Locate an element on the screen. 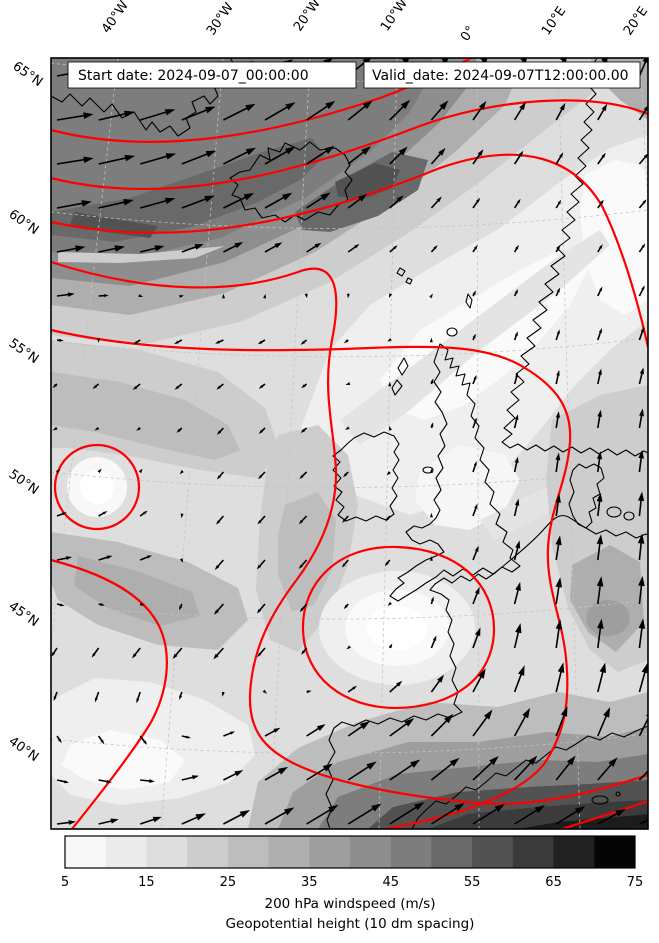  colorbar-tick-labels: 5 15 25 35 45 55 65 75 is located at coordinates (352, 882).